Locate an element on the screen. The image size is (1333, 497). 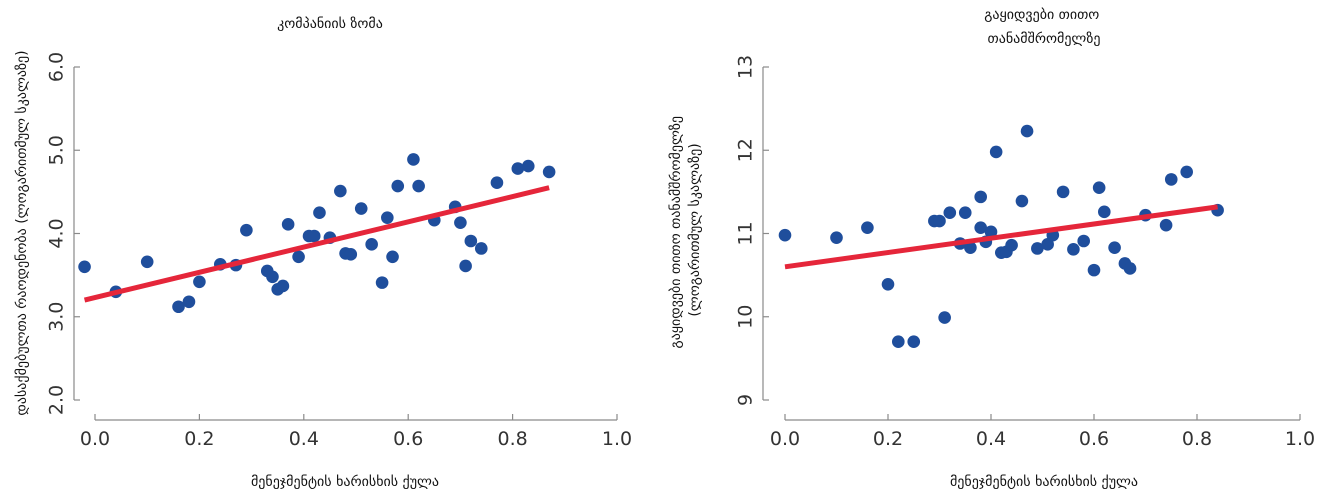
y-tick-label: 5.0 is located at coordinates (57, 150).